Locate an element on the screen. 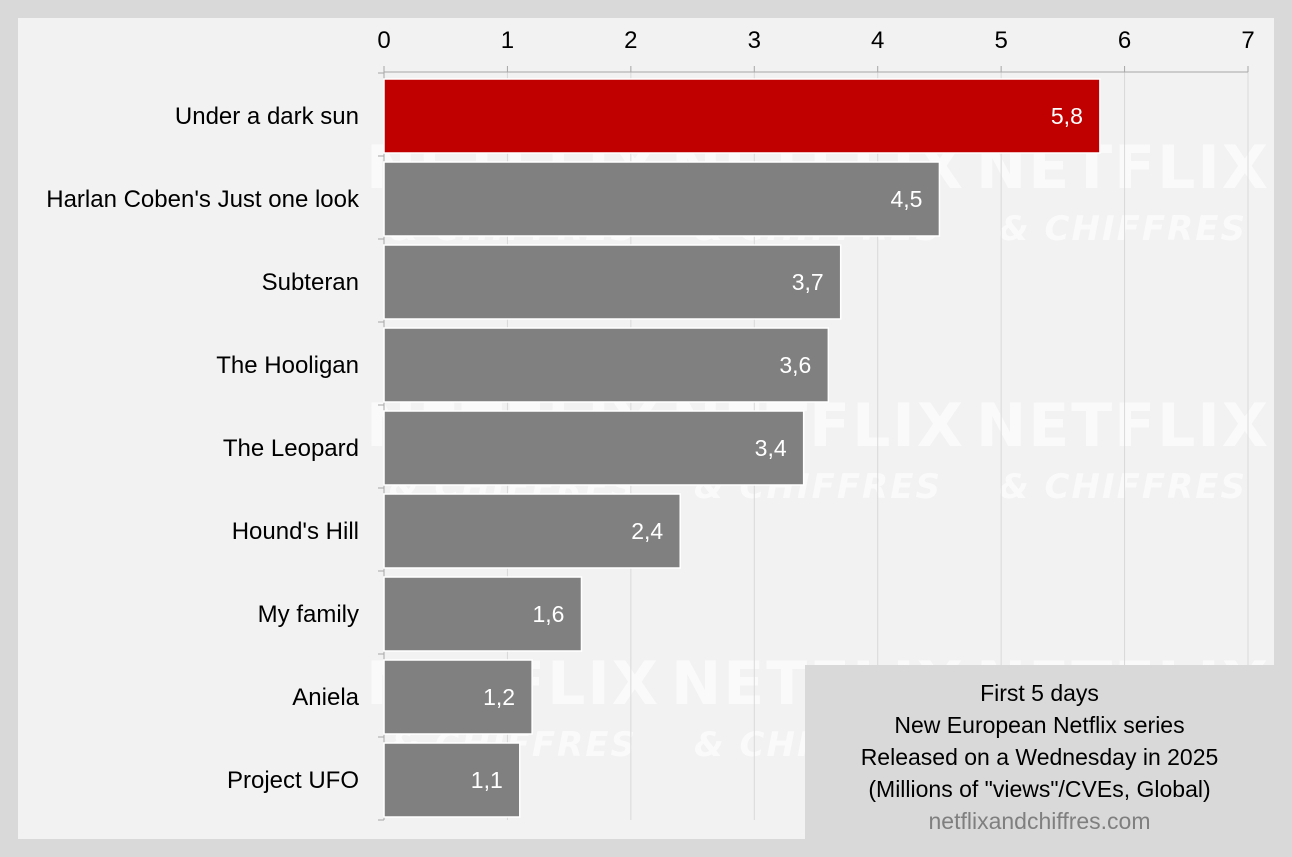 The image size is (1292, 857). data-label: 3,4 is located at coordinates (771, 448).